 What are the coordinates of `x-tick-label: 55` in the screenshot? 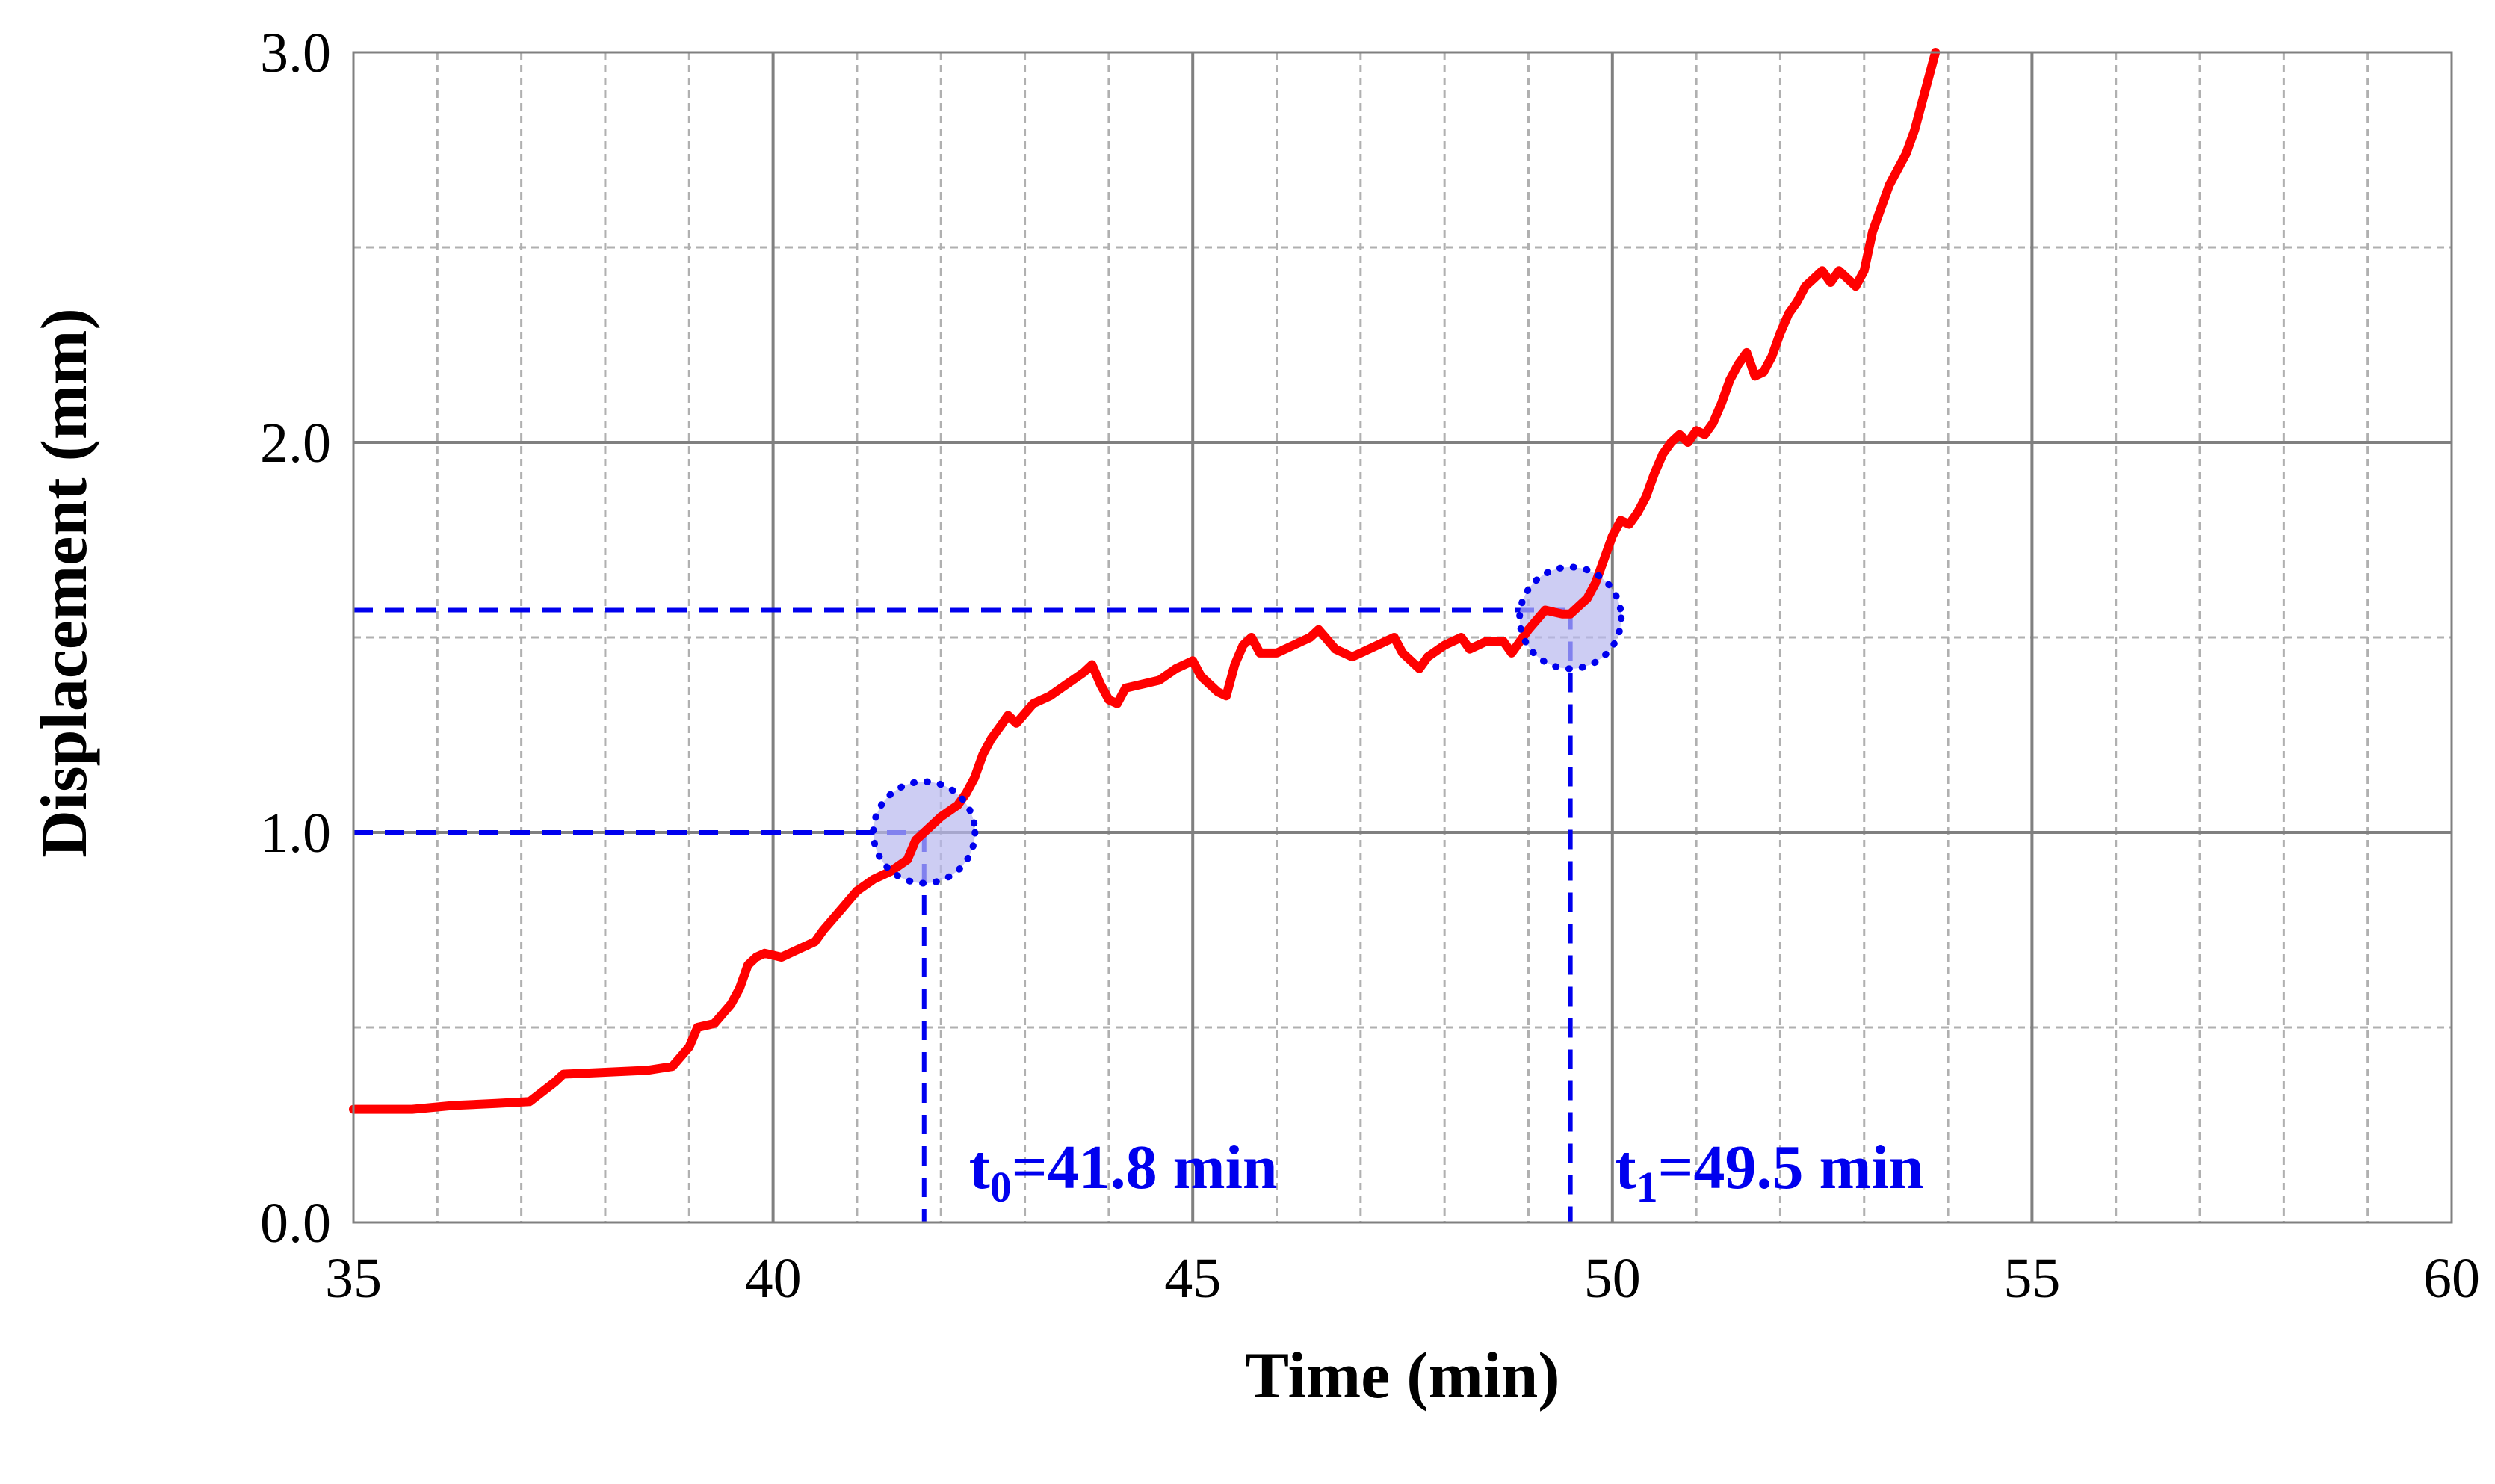 It's located at (2031, 1279).